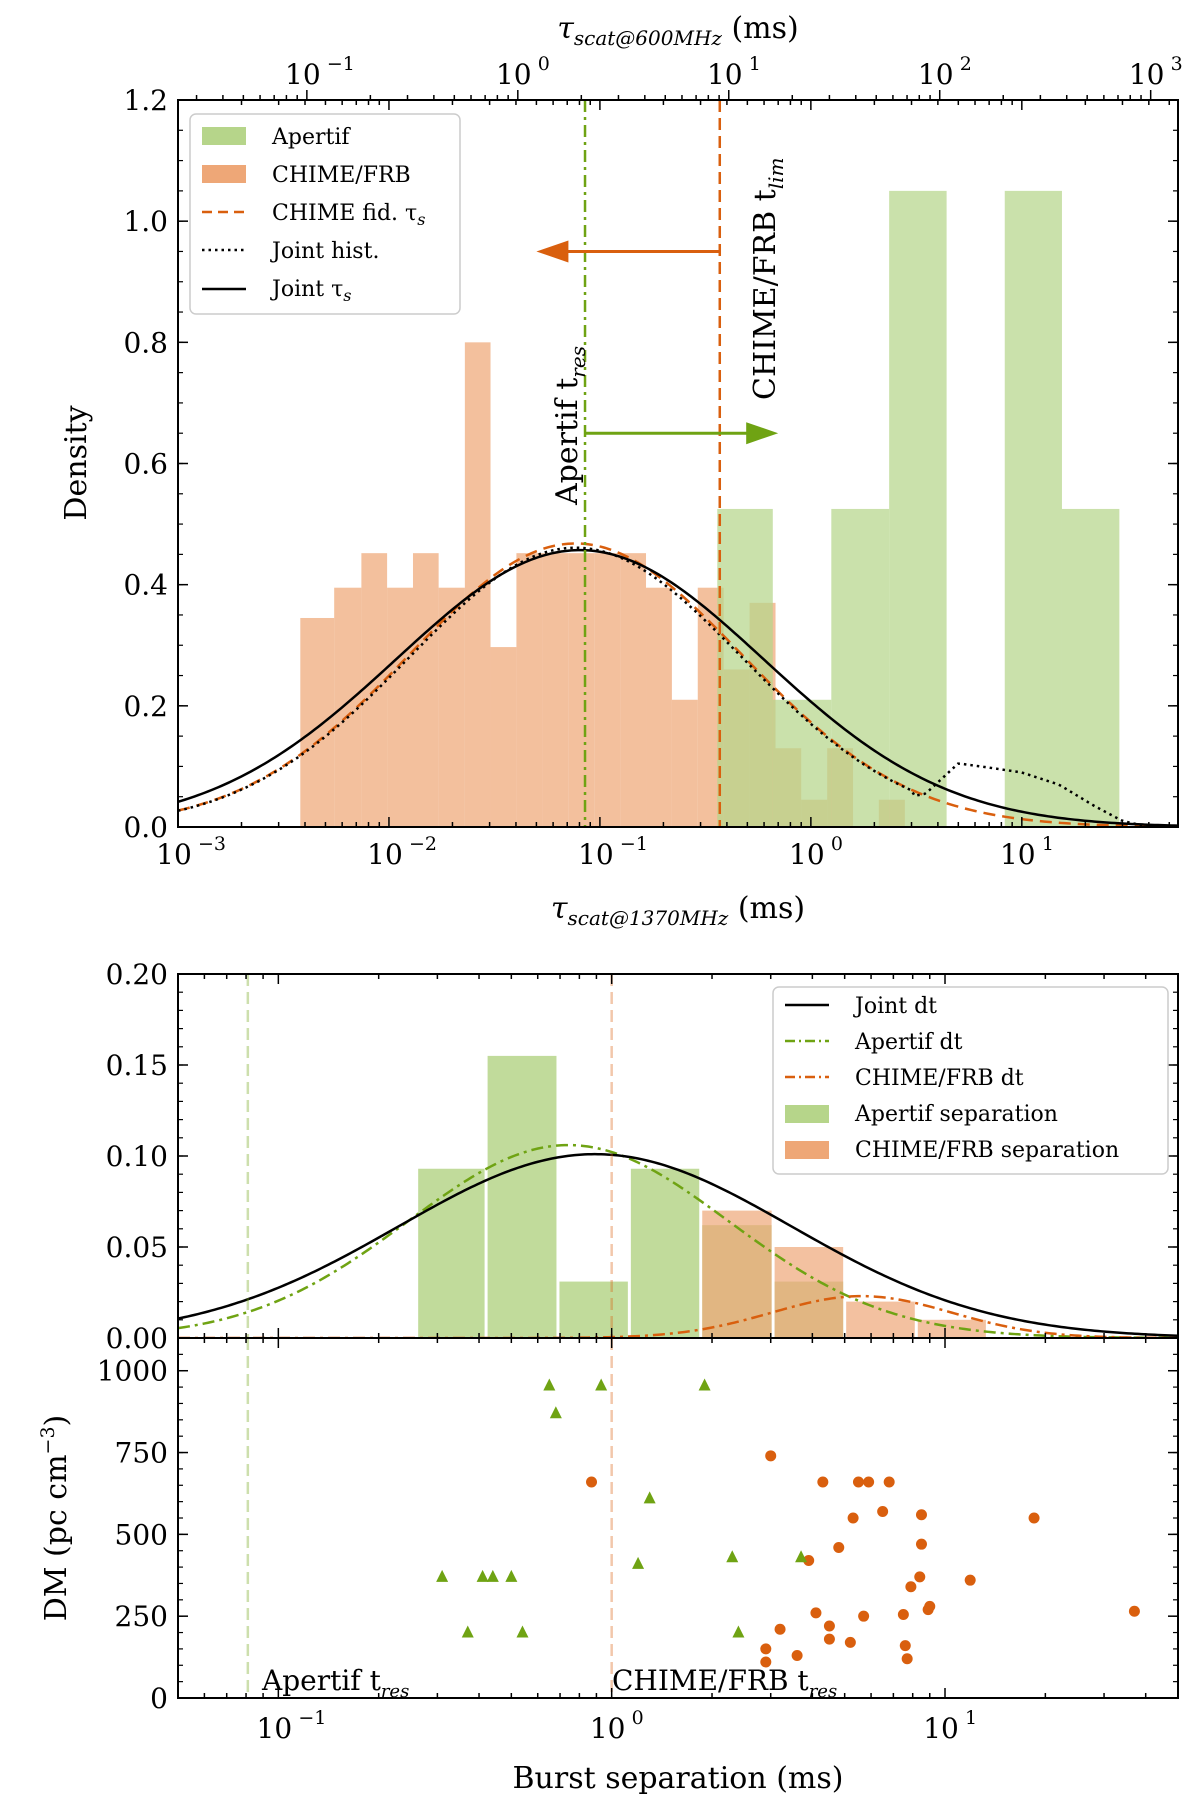 Image resolution: width=1200 pixels, height=1813 pixels. Describe the element at coordinates (137, 1156) in the screenshot. I see `mid-yaxis-label: 0.10` at that location.